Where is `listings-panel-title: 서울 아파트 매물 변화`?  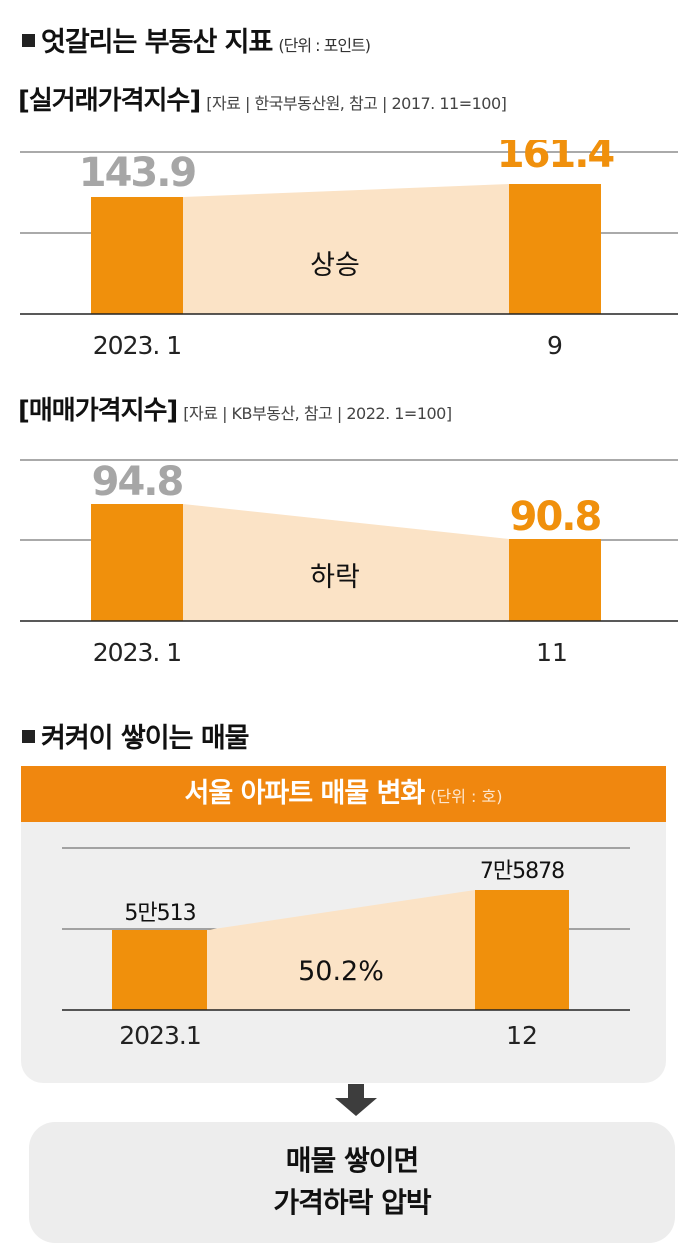
listings-panel-title: 서울 아파트 매물 변화 is located at coordinates (305, 793).